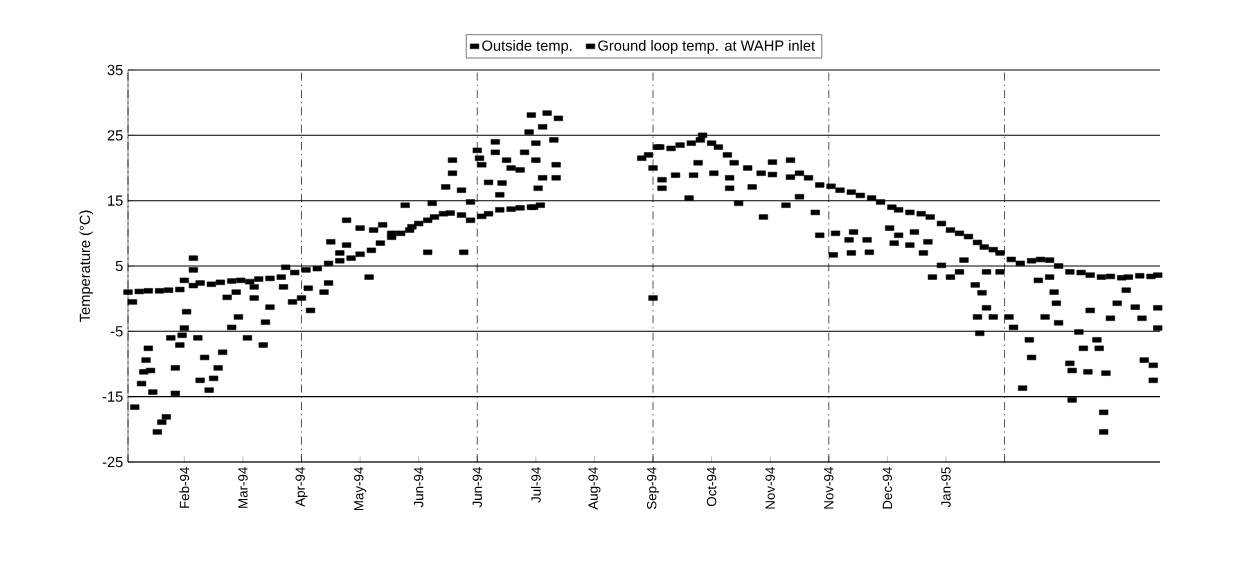  Describe the element at coordinates (115, 70) in the screenshot. I see `y-tick-label: 35` at that location.